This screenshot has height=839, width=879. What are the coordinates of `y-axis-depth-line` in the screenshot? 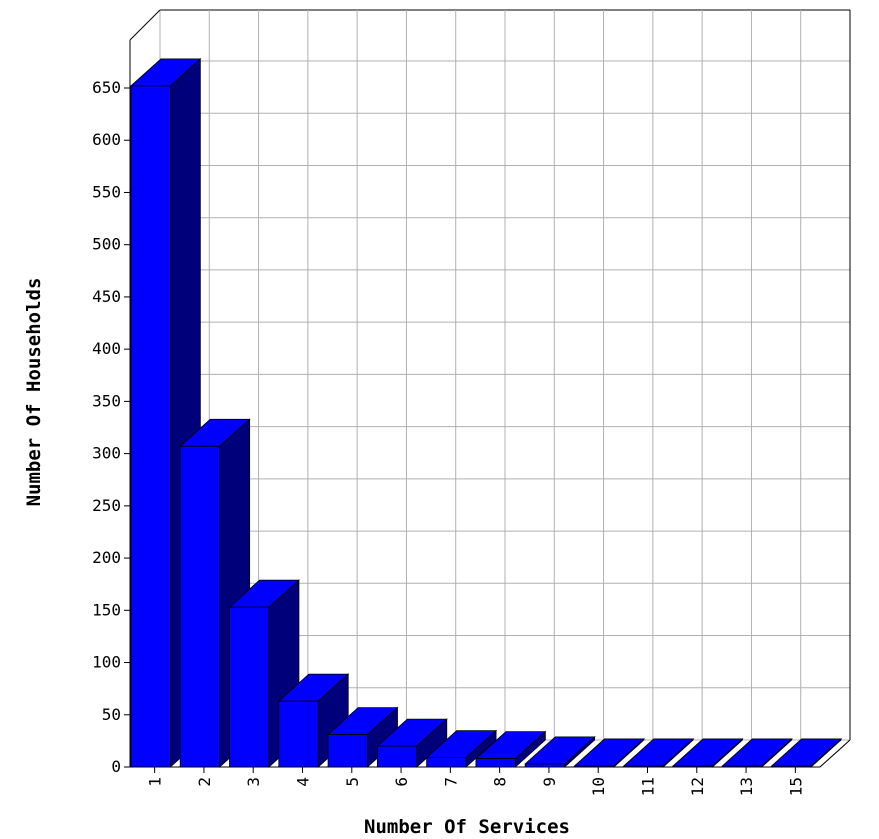 It's located at (145, 25).